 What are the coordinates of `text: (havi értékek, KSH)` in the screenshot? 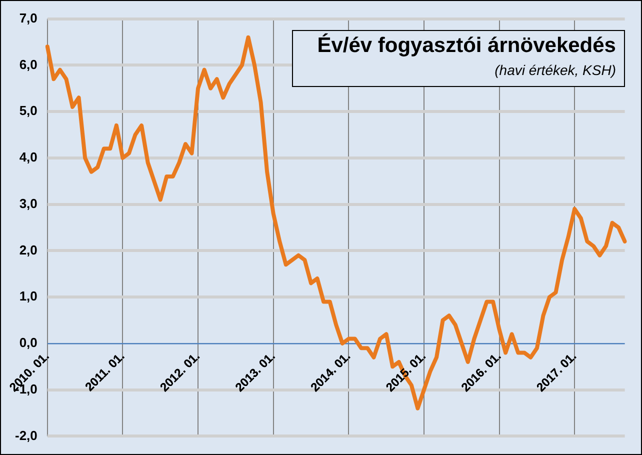 It's located at (555, 70).